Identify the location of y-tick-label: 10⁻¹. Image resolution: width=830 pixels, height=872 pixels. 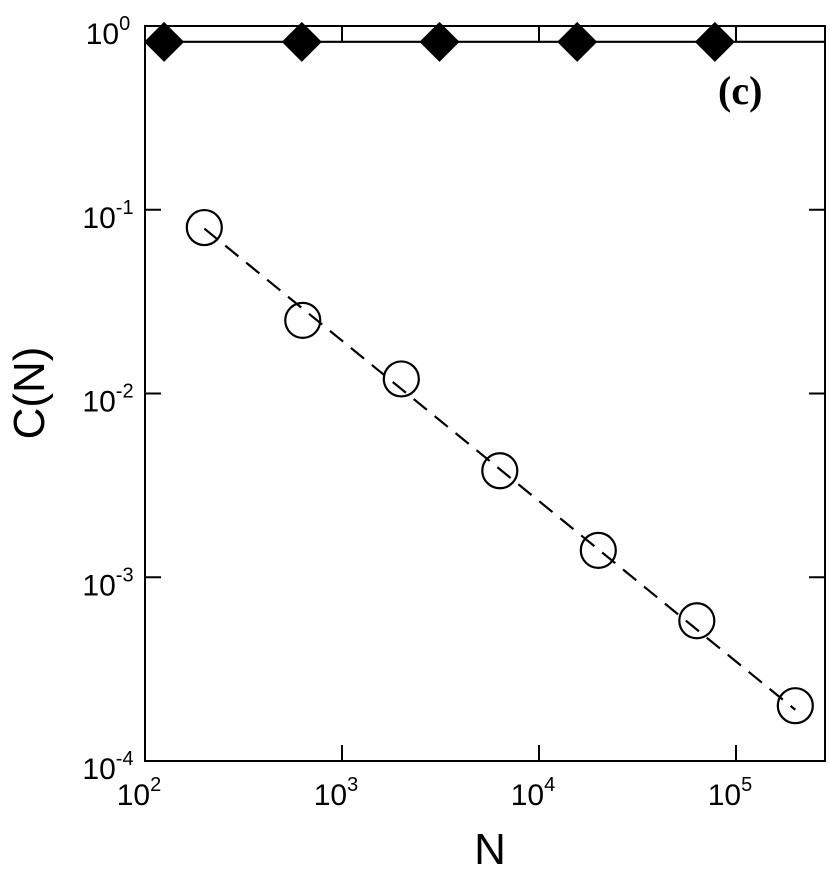
(107, 216).